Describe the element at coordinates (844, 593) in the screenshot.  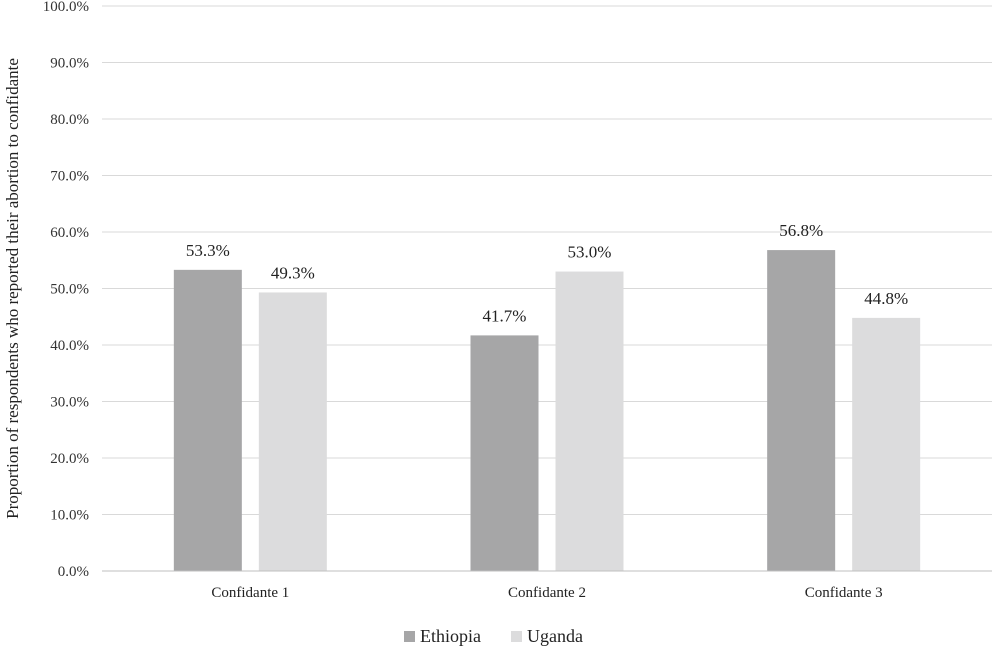
I see `x-category-label: Confidante 3` at that location.